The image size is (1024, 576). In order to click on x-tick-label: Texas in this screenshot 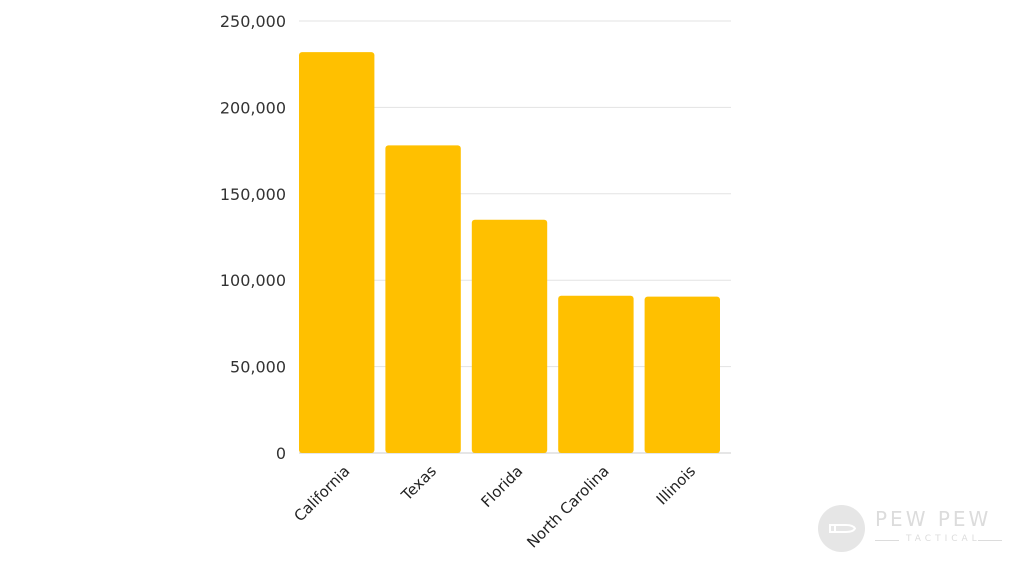, I will do `click(418, 483)`.